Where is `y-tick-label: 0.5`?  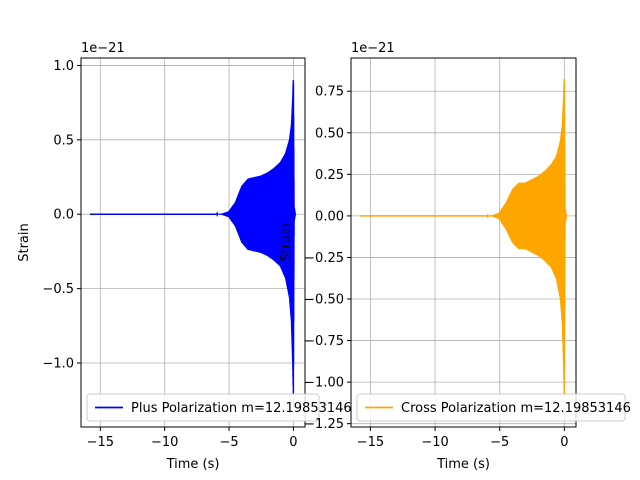
y-tick-label: 0.5 is located at coordinates (63, 140).